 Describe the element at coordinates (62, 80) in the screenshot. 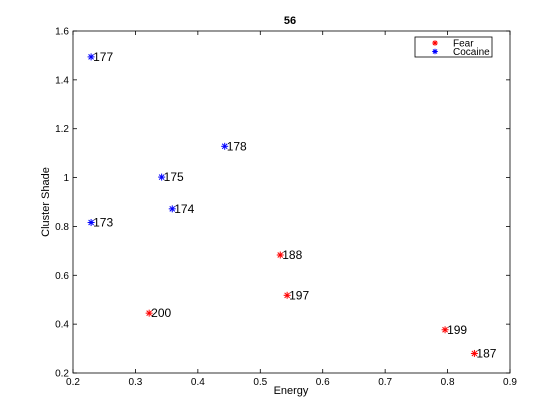

I see `y-tick-label: 1.4` at that location.